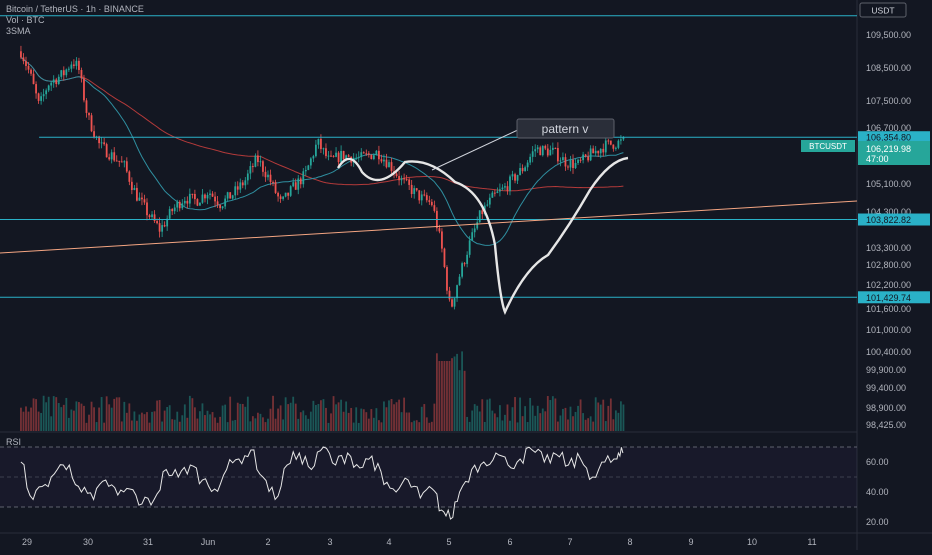 Image resolution: width=932 pixels, height=555 pixels. Describe the element at coordinates (569, 542) in the screenshot. I see `time-tick-label: 7` at that location.